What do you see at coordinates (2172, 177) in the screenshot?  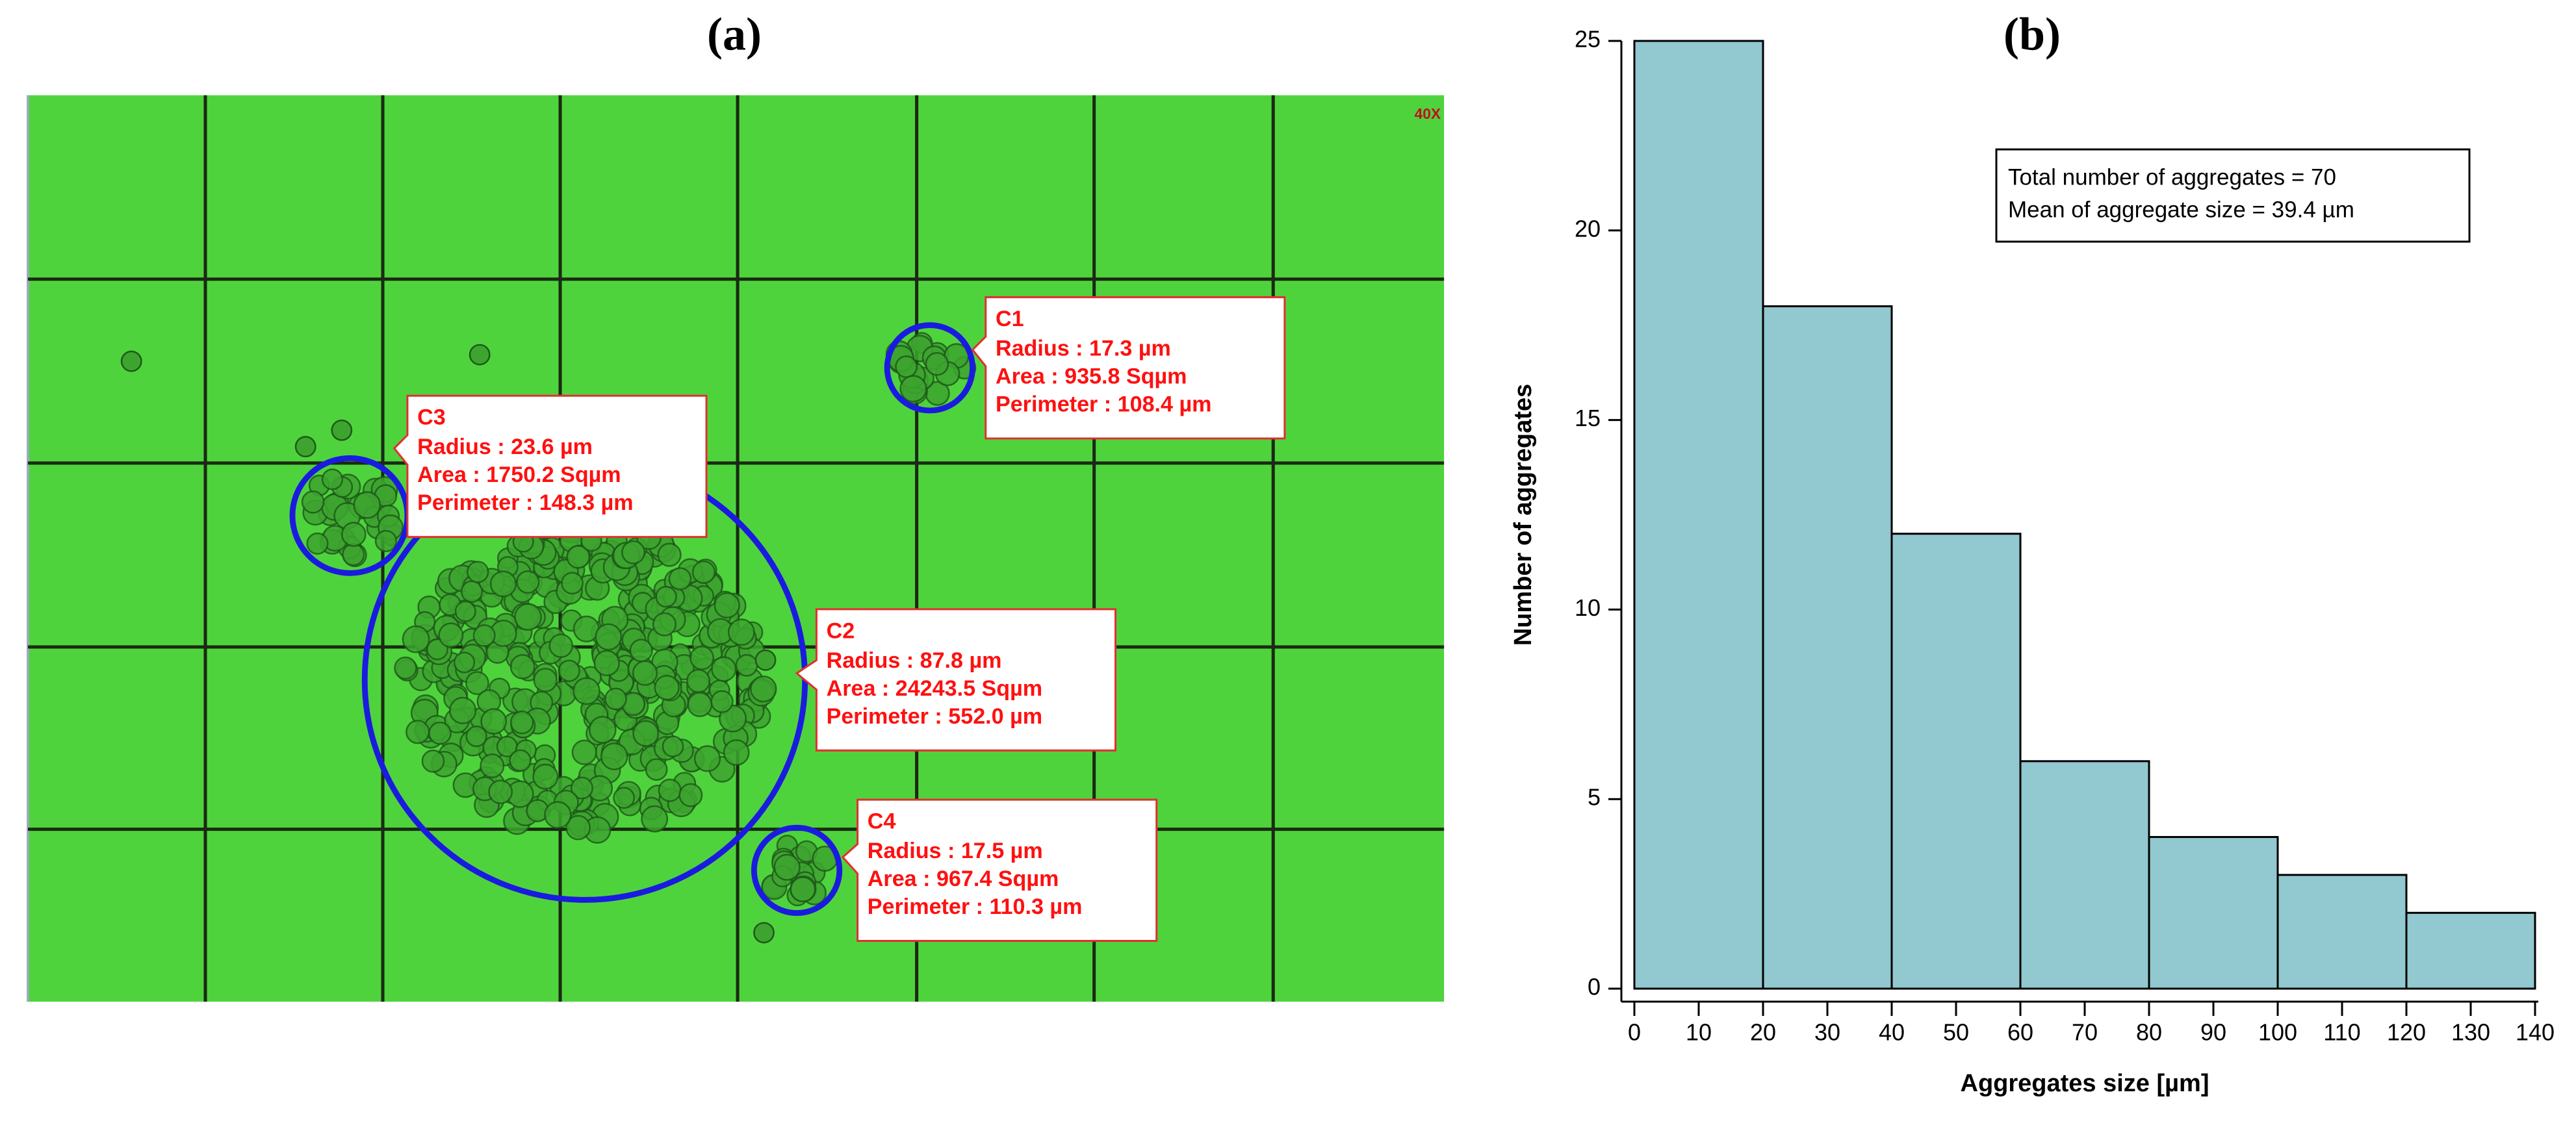 I see `annotation: Total number of aggregates = 70` at bounding box center [2172, 177].